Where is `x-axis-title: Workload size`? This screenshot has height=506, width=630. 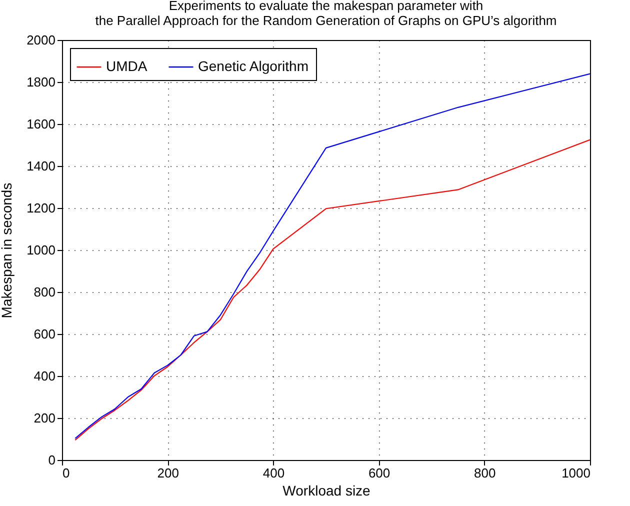 x-axis-title: Workload size is located at coordinates (326, 490).